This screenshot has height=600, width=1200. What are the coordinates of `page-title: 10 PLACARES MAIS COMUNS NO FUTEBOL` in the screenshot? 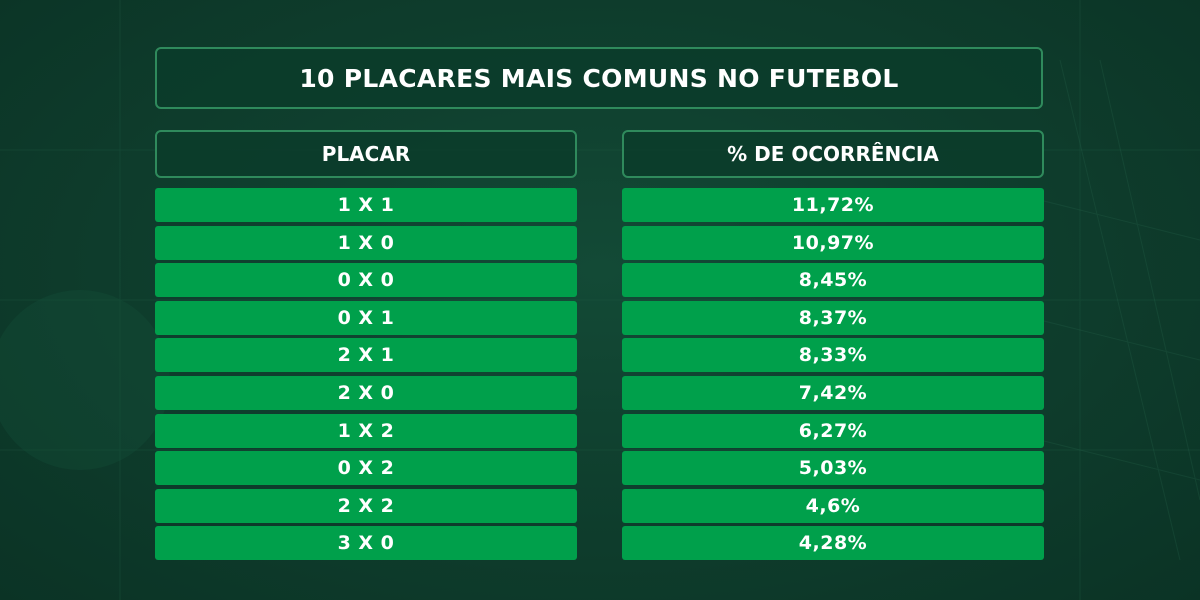 It's located at (599, 78).